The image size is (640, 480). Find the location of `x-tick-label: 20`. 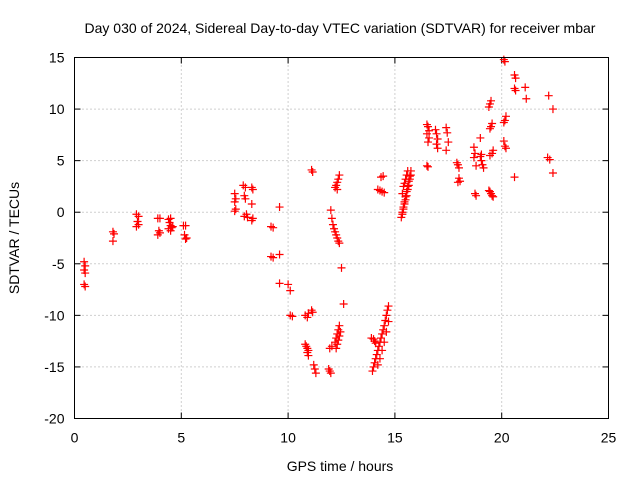

x-tick-label: 20 is located at coordinates (502, 438).